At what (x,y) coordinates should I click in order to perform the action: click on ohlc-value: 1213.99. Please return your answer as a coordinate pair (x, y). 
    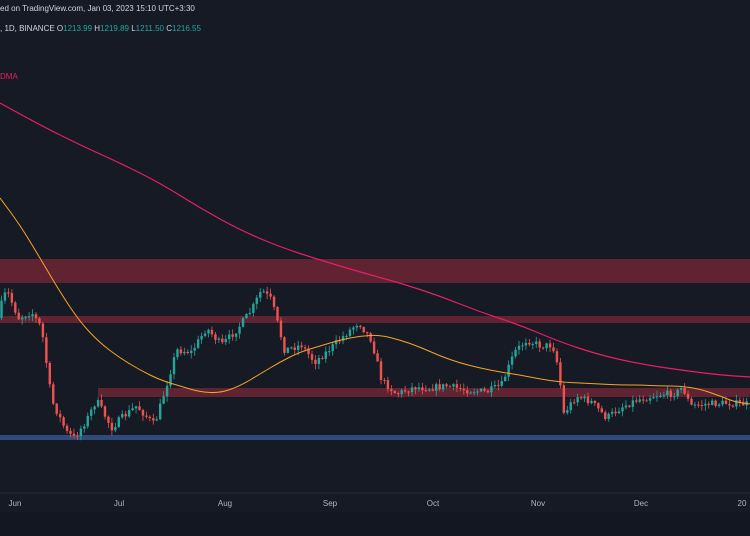
    Looking at the image, I should click on (78, 28).